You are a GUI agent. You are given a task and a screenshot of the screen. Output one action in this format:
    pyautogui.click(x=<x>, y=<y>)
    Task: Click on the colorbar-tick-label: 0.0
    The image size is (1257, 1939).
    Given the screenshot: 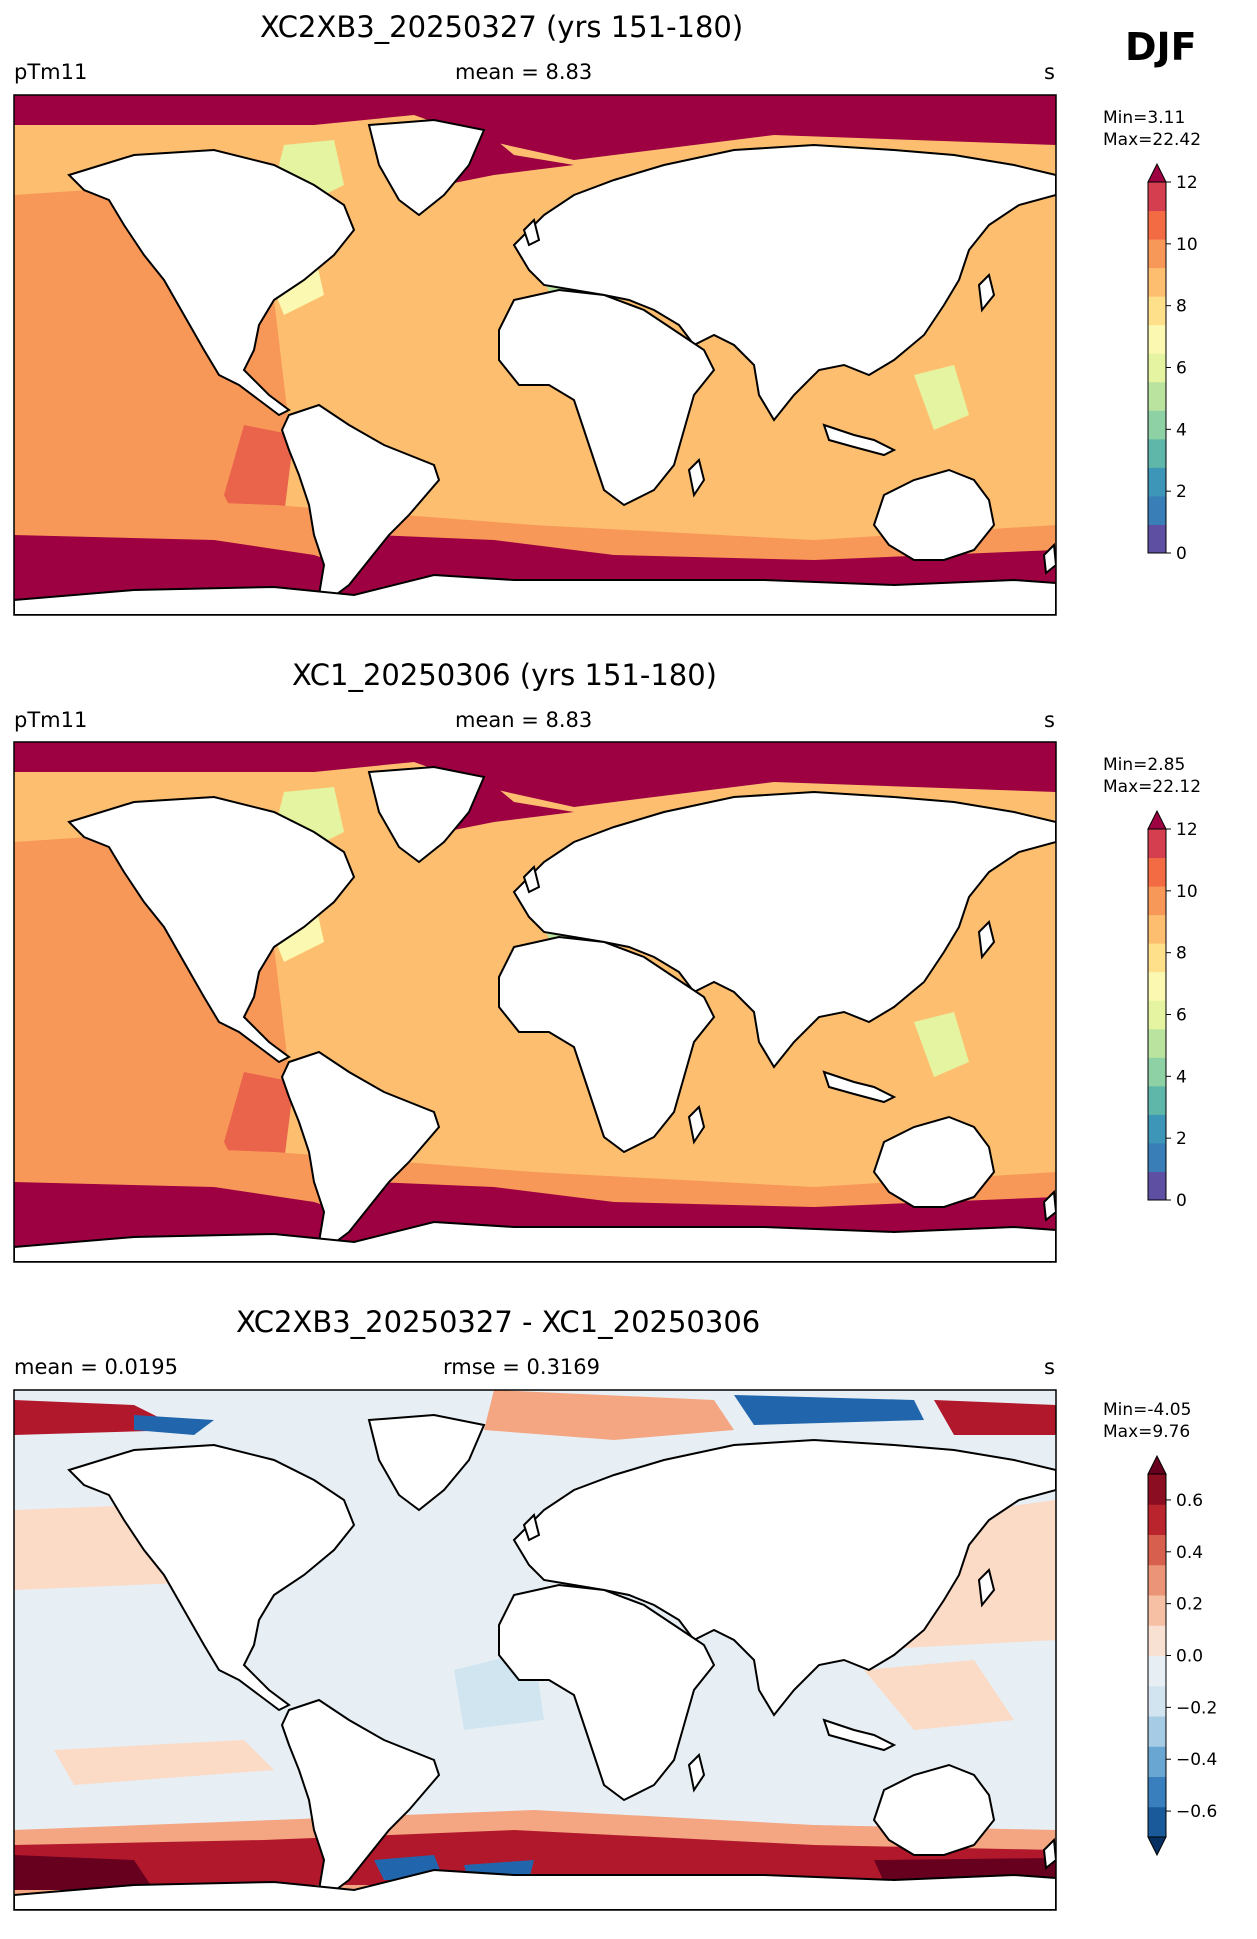 What is the action you would take?
    pyautogui.click(x=1189, y=1657)
    